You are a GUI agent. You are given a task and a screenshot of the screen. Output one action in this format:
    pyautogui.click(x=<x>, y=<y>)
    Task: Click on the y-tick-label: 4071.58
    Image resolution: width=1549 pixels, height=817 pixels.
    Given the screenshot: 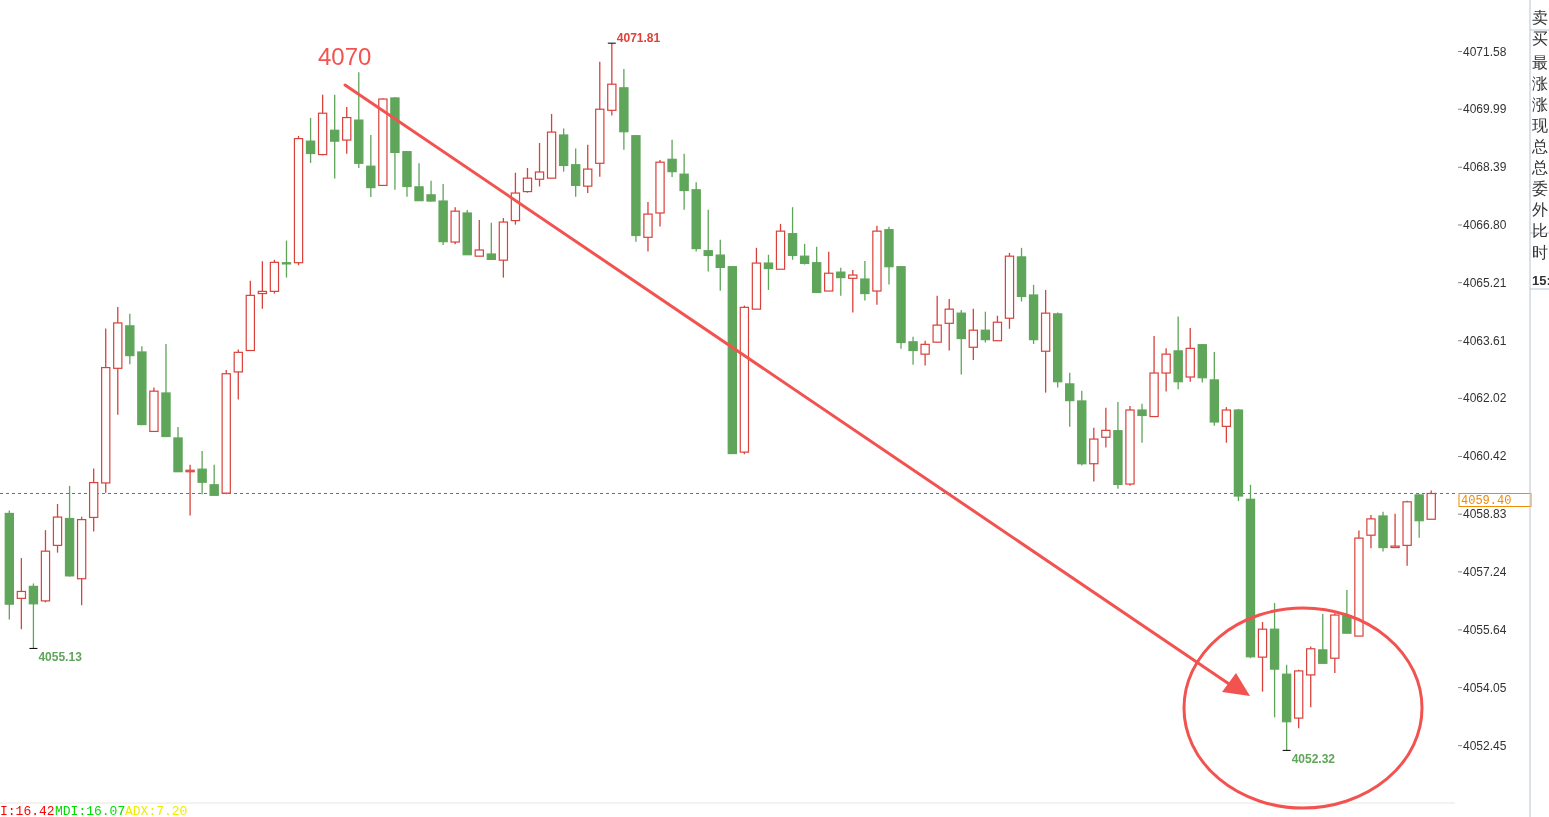 What is the action you would take?
    pyautogui.click(x=1485, y=51)
    